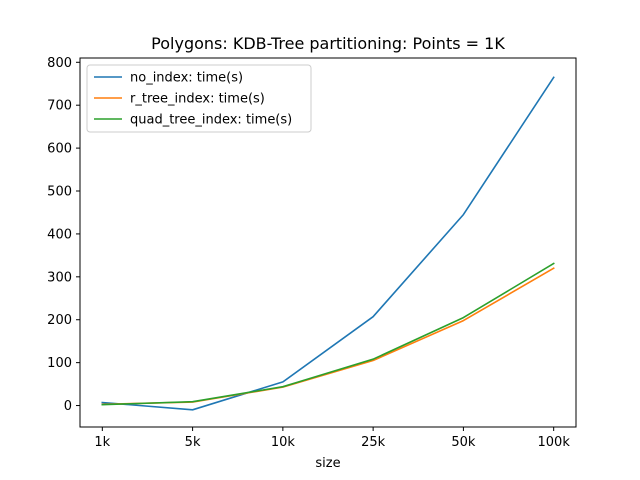 This screenshot has width=640, height=480. I want to click on legend-label-1: r_tree_index: time(s), so click(197, 99).